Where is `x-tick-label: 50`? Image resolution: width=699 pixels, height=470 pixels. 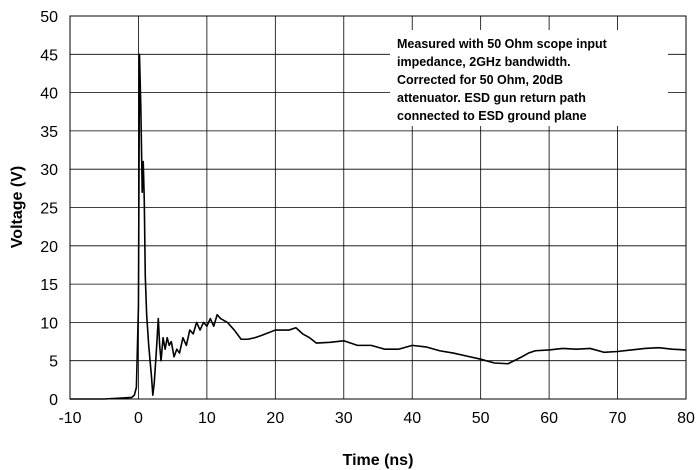
x-tick-label: 50 is located at coordinates (481, 418).